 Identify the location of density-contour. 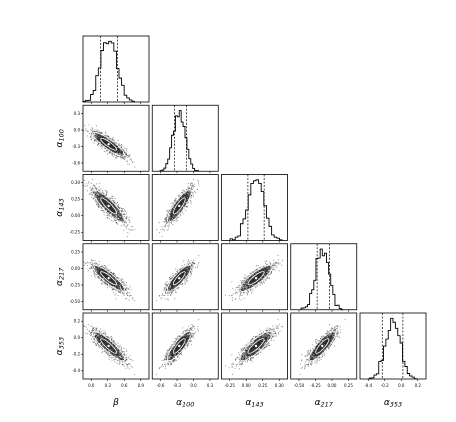
(179, 206).